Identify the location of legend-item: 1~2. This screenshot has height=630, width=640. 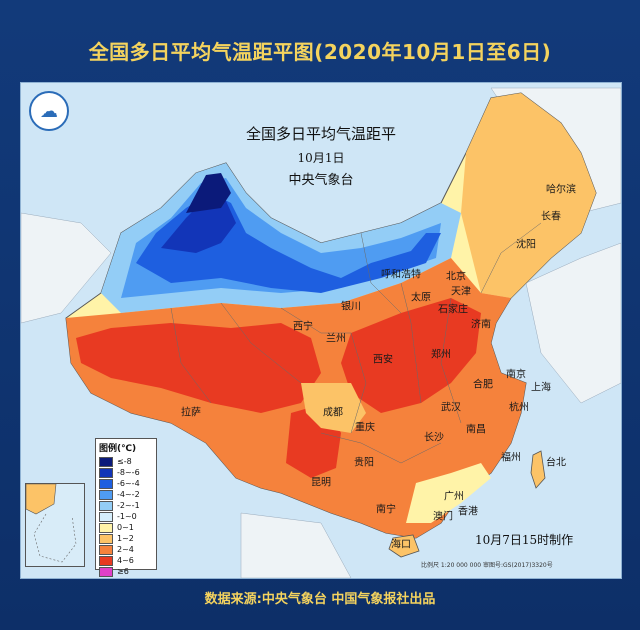
(126, 538).